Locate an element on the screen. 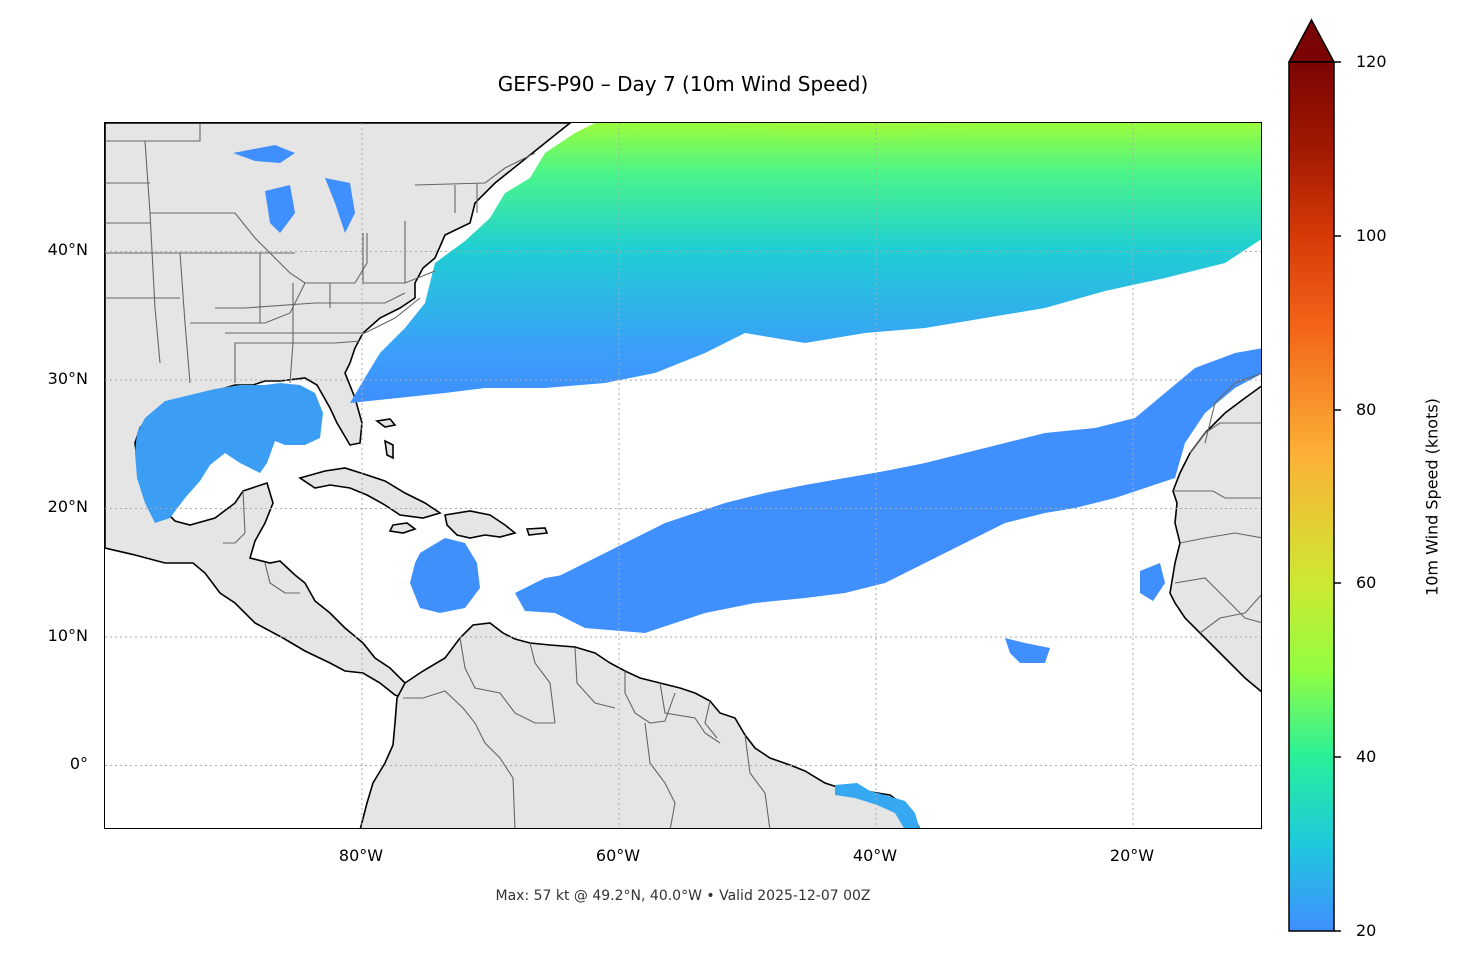 Image resolution: width=1466 pixels, height=969 pixels. colorbar-tick-120: 120 is located at coordinates (1371, 61).